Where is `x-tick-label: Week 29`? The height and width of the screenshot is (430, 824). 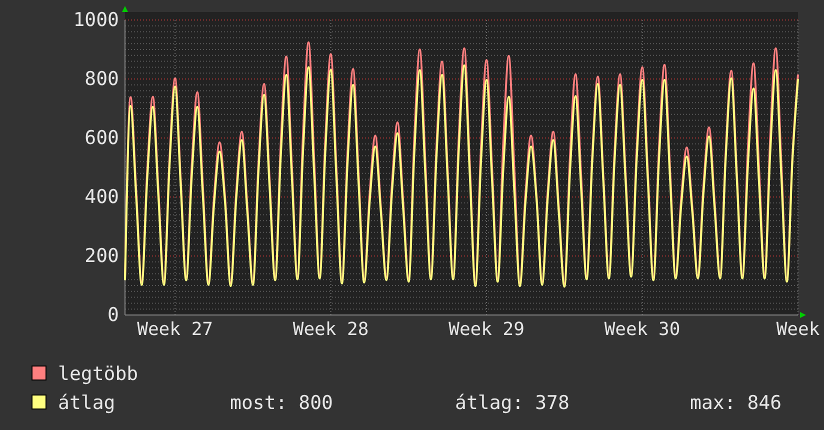 x-tick-label: Week 29 is located at coordinates (486, 329).